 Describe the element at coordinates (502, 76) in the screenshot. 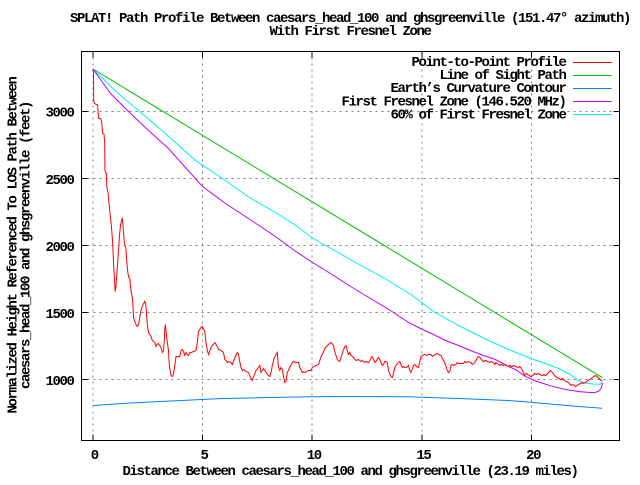

I see `svg-text: Line of Sight Path` at that location.